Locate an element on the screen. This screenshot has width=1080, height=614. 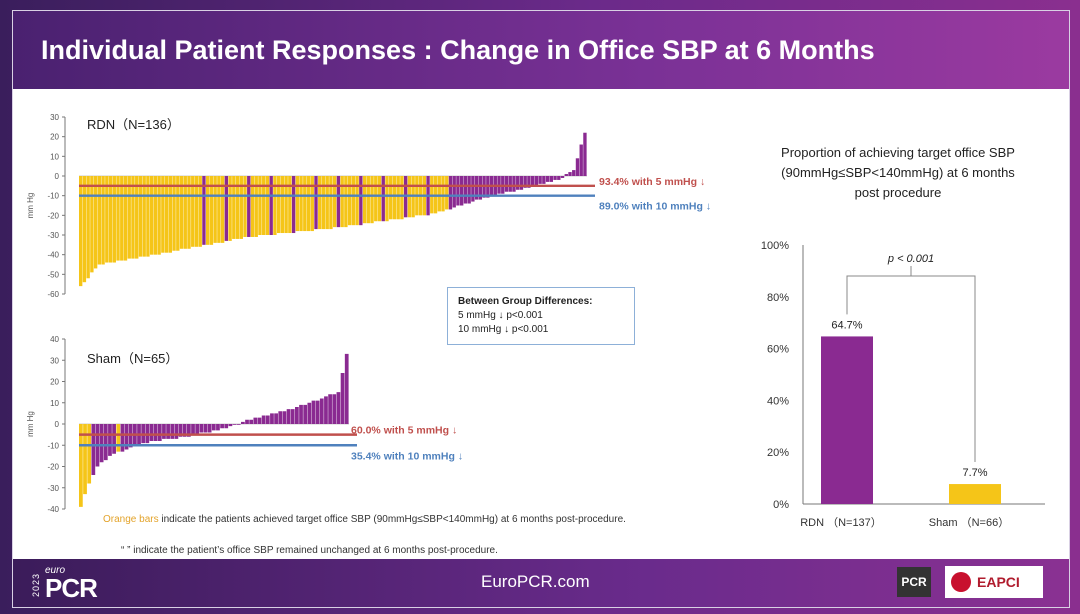
rdn-group-label: RDN（N=136） is located at coordinates (133, 124).